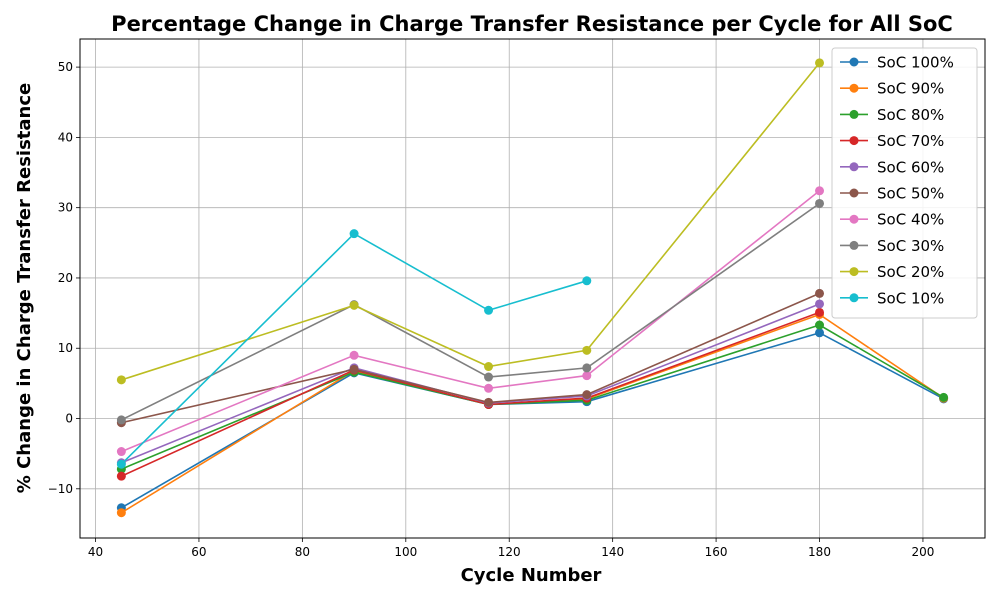  I want to click on legend-item: SoC 30%, so click(892, 246).